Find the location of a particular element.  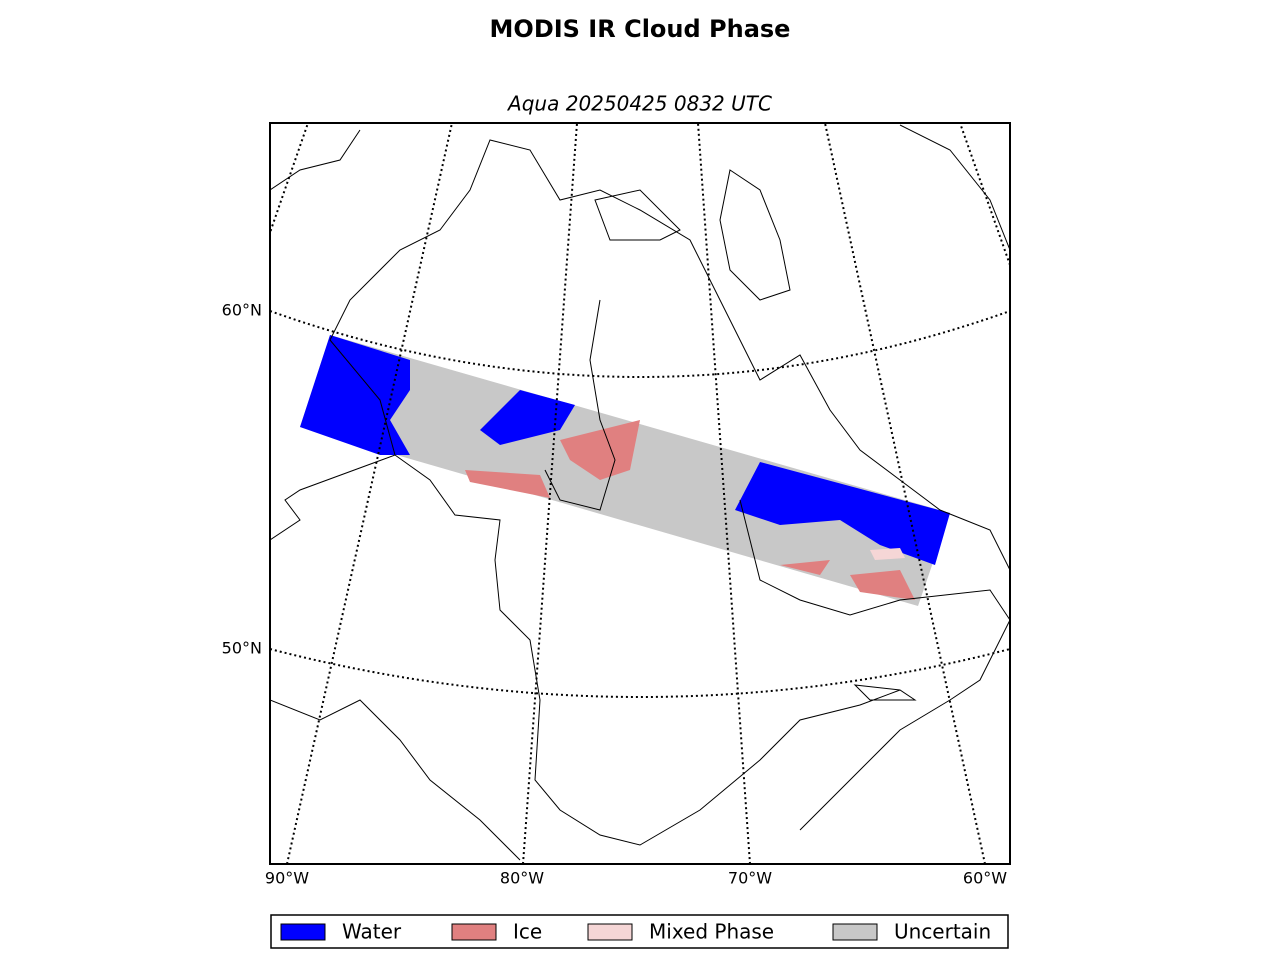

legend-box is located at coordinates (639, 931).